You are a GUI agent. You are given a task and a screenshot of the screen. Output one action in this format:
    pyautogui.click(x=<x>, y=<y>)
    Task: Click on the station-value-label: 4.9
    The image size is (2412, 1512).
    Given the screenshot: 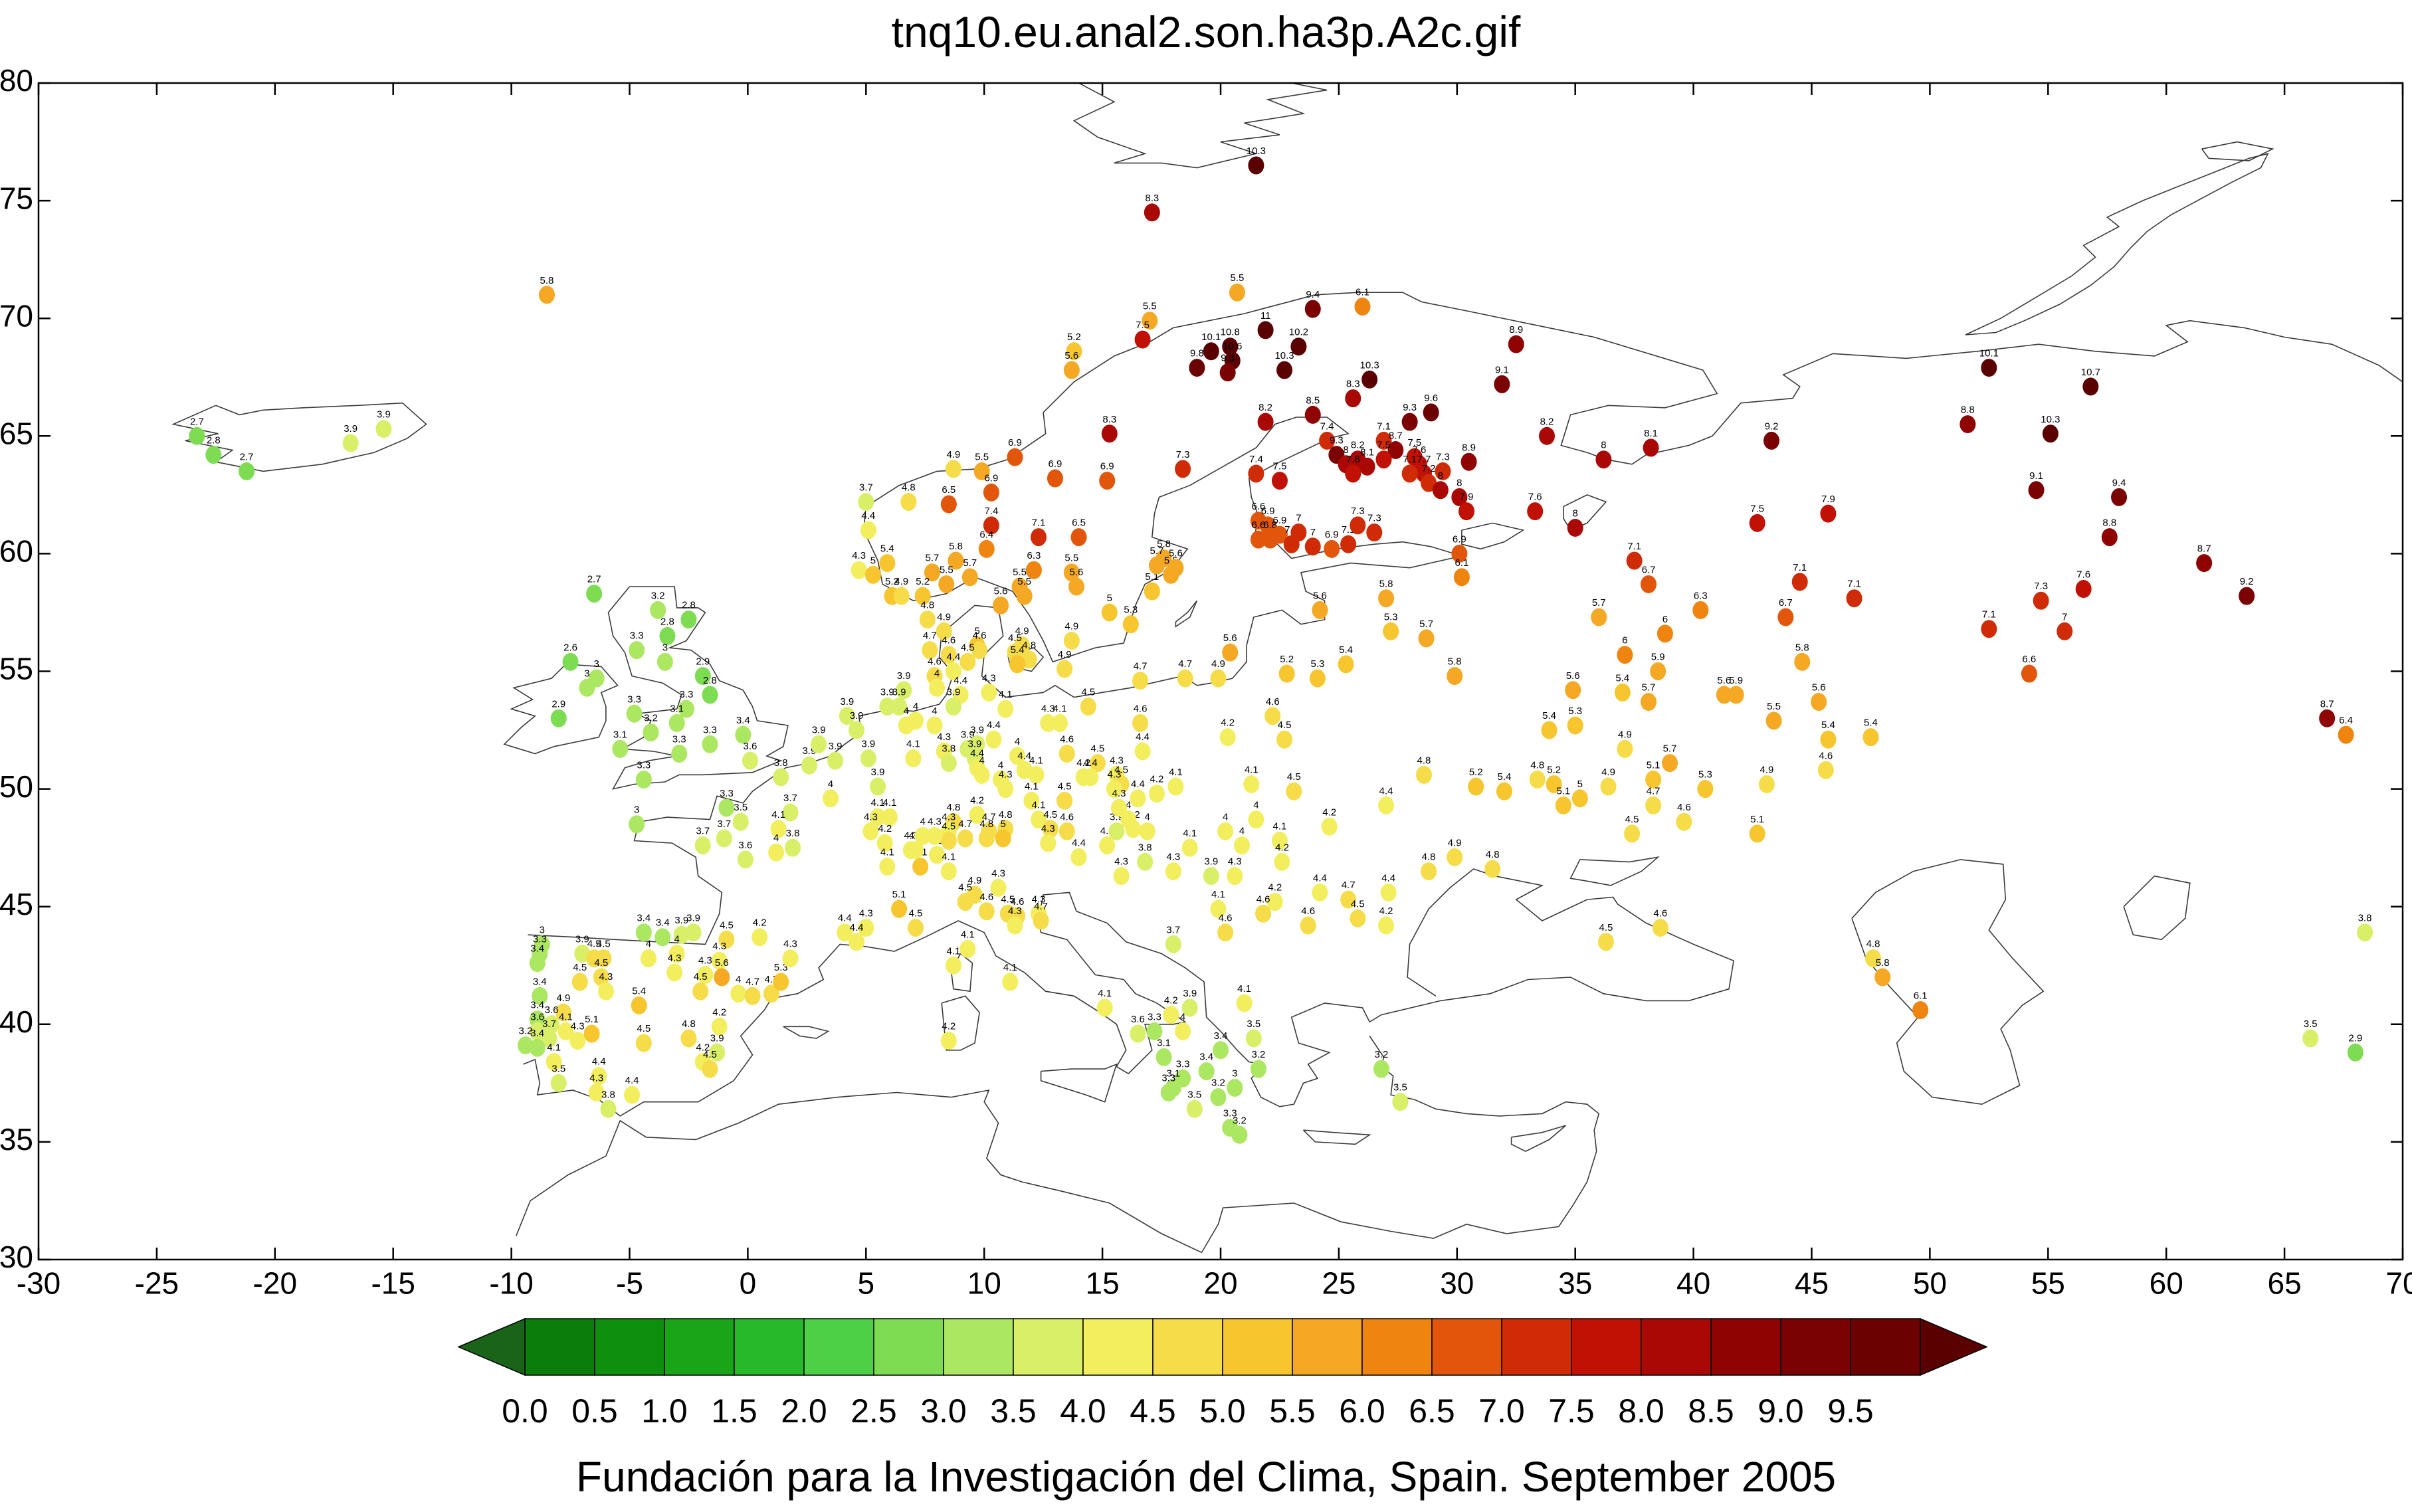 What is the action you would take?
    pyautogui.click(x=1608, y=772)
    